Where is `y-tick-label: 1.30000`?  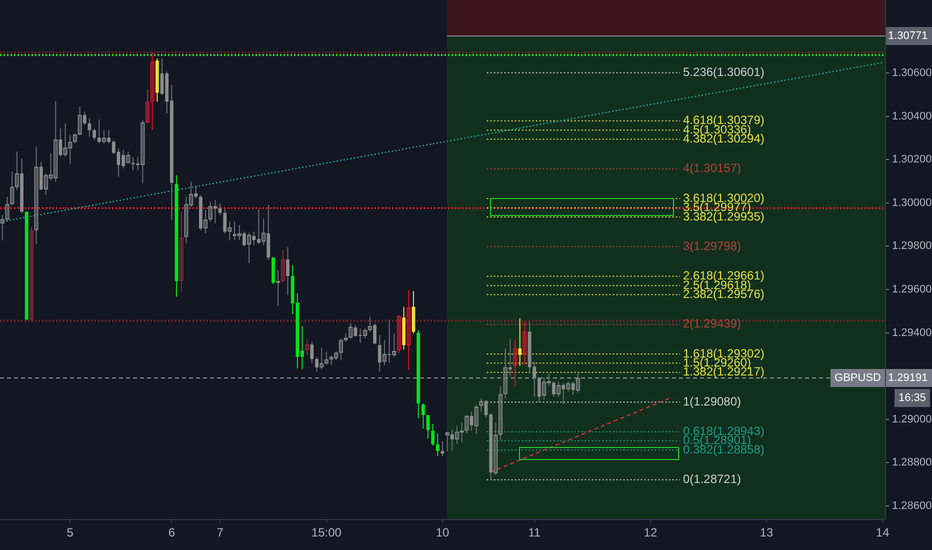 y-tick-label: 1.30000 is located at coordinates (912, 202).